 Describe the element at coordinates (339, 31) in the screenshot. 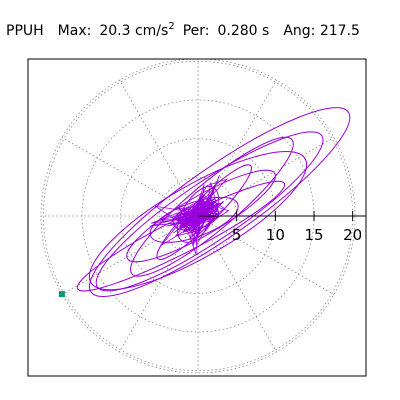

I see `angle-value: 217.5` at that location.